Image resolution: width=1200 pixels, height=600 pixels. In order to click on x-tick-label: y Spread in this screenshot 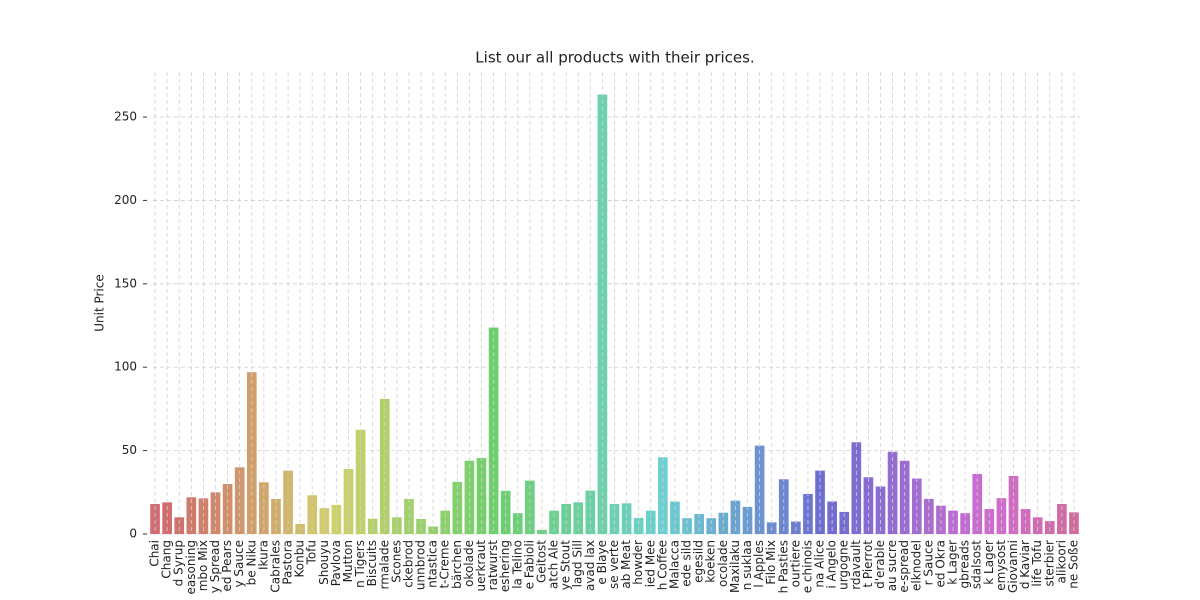, I will do `click(215, 566)`.